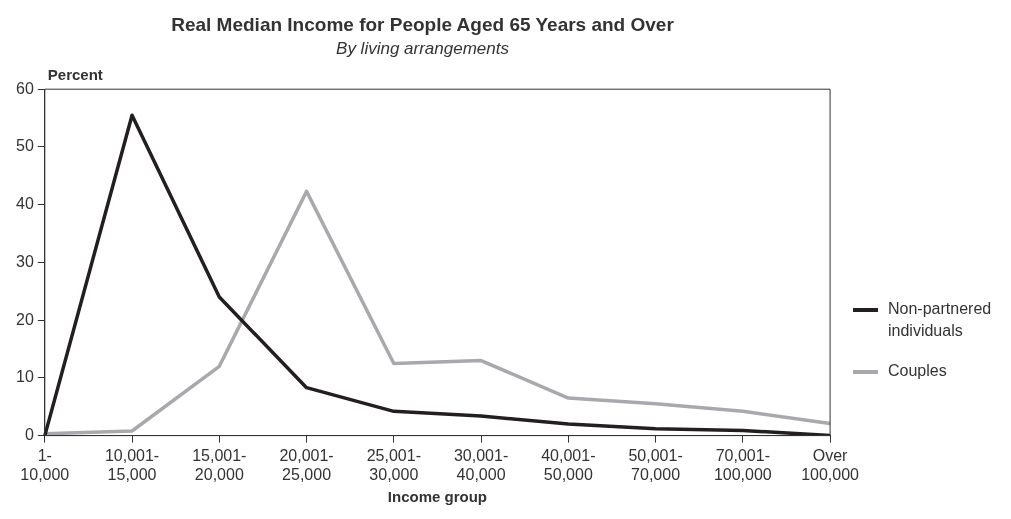 Image resolution: width=1011 pixels, height=519 pixels. Describe the element at coordinates (393, 464) in the screenshot. I see `x-tick-label: 25,001- 30,000` at that location.